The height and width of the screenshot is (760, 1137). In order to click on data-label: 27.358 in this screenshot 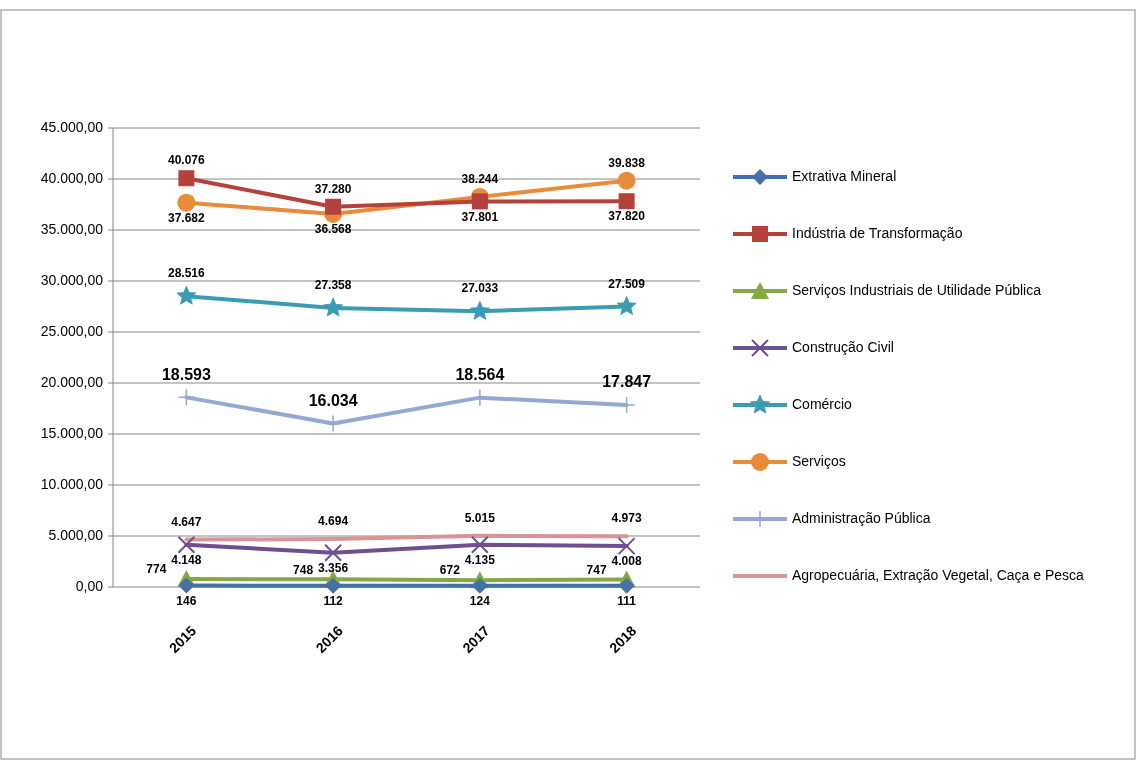, I will do `click(333, 285)`.